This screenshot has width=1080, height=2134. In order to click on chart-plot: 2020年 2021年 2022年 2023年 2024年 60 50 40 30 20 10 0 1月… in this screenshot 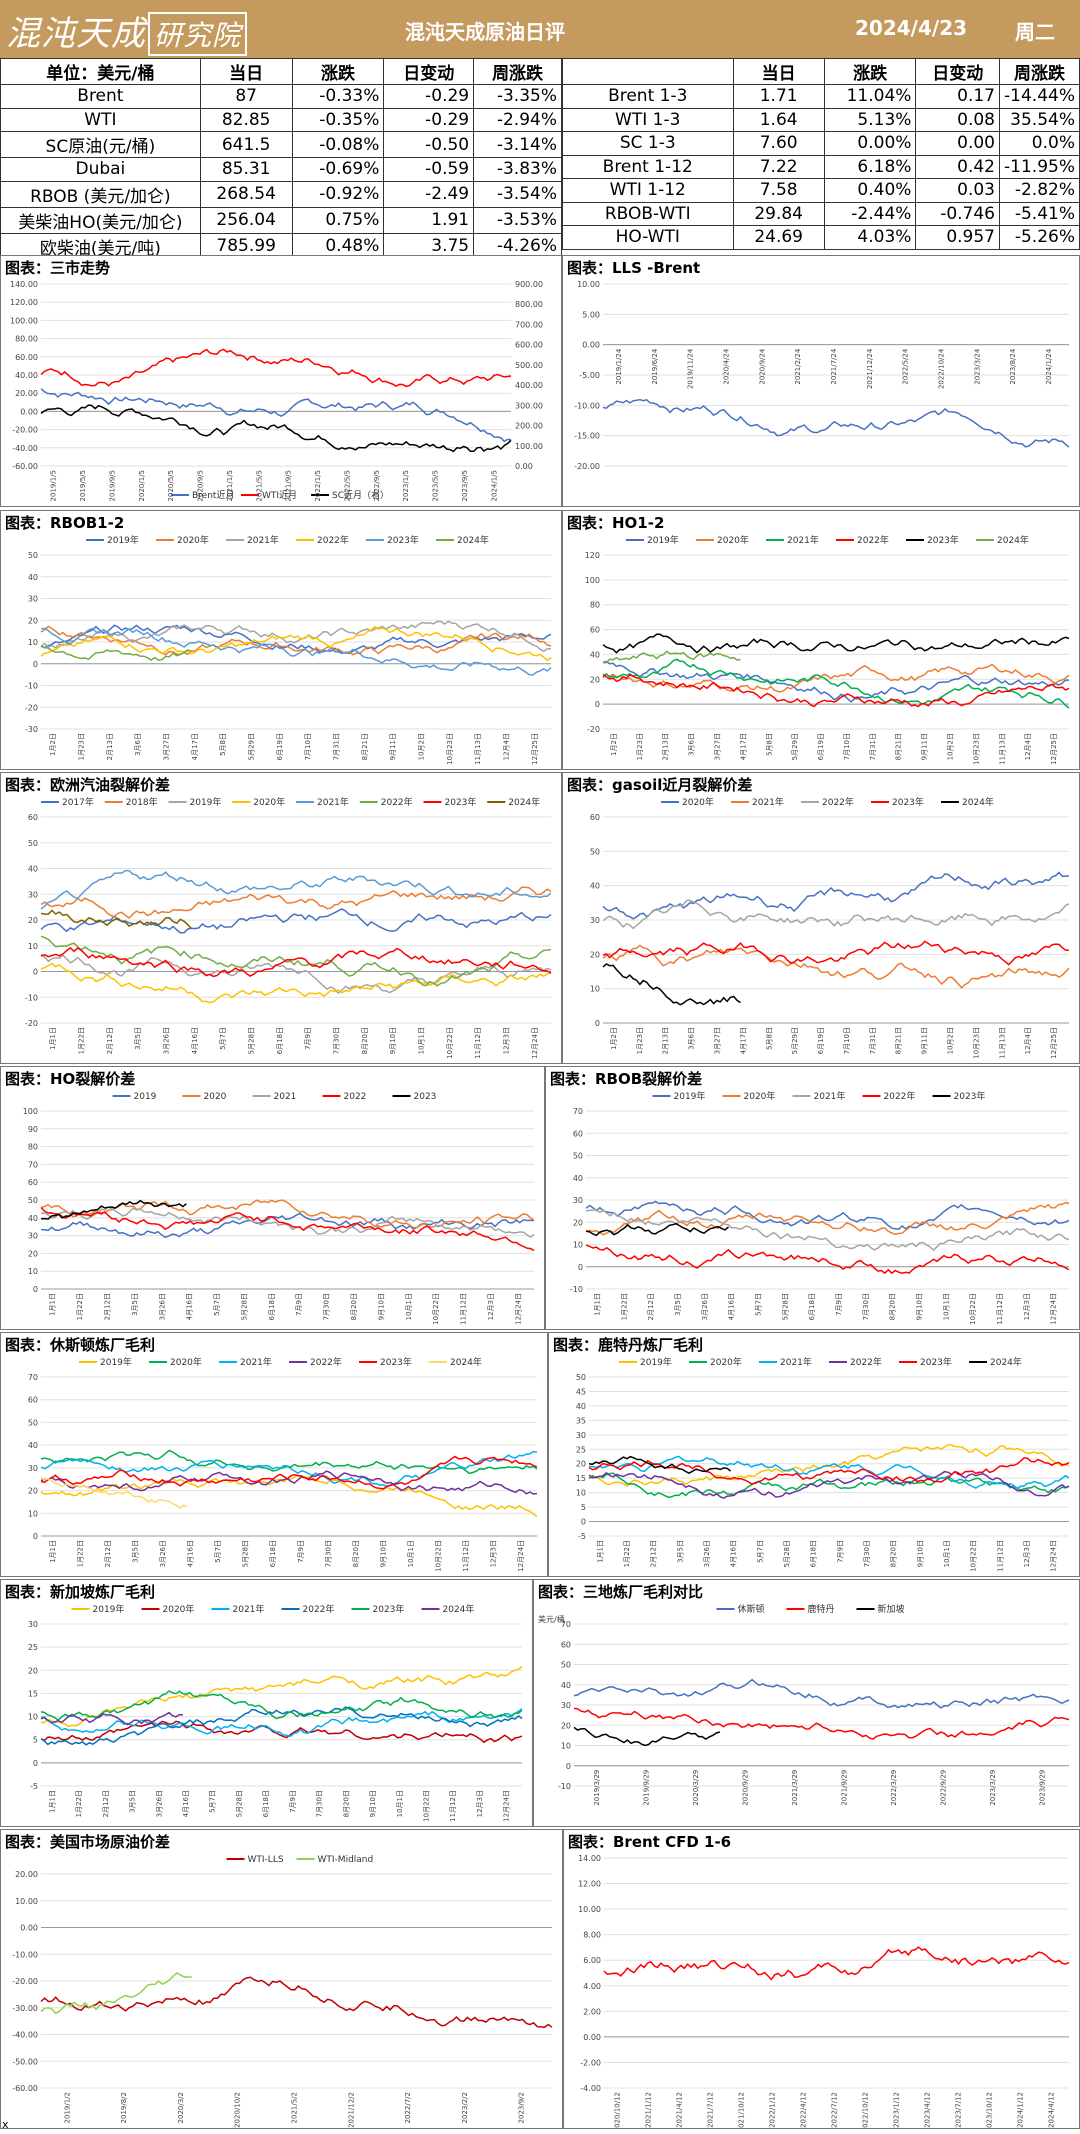, I will do `click(830, 927)`.